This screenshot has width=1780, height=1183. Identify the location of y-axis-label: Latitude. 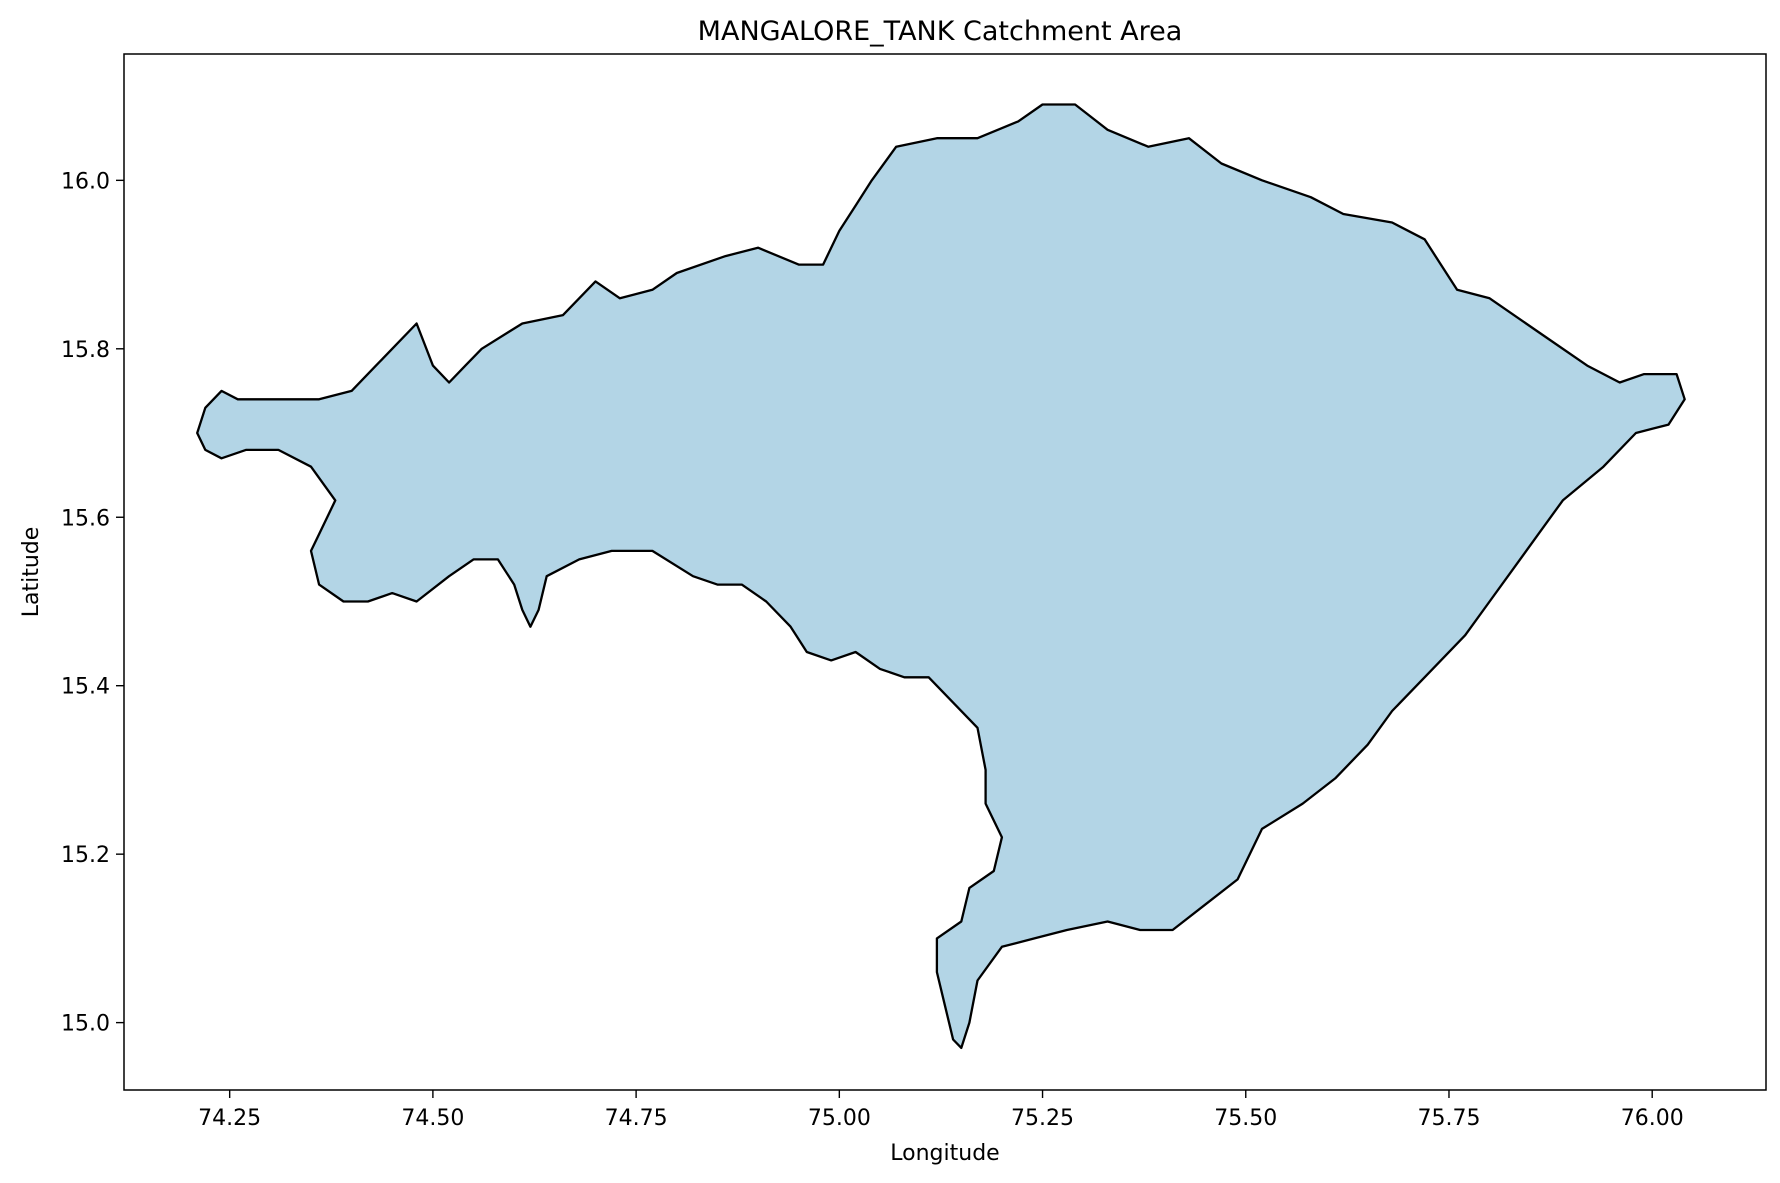
(31, 572).